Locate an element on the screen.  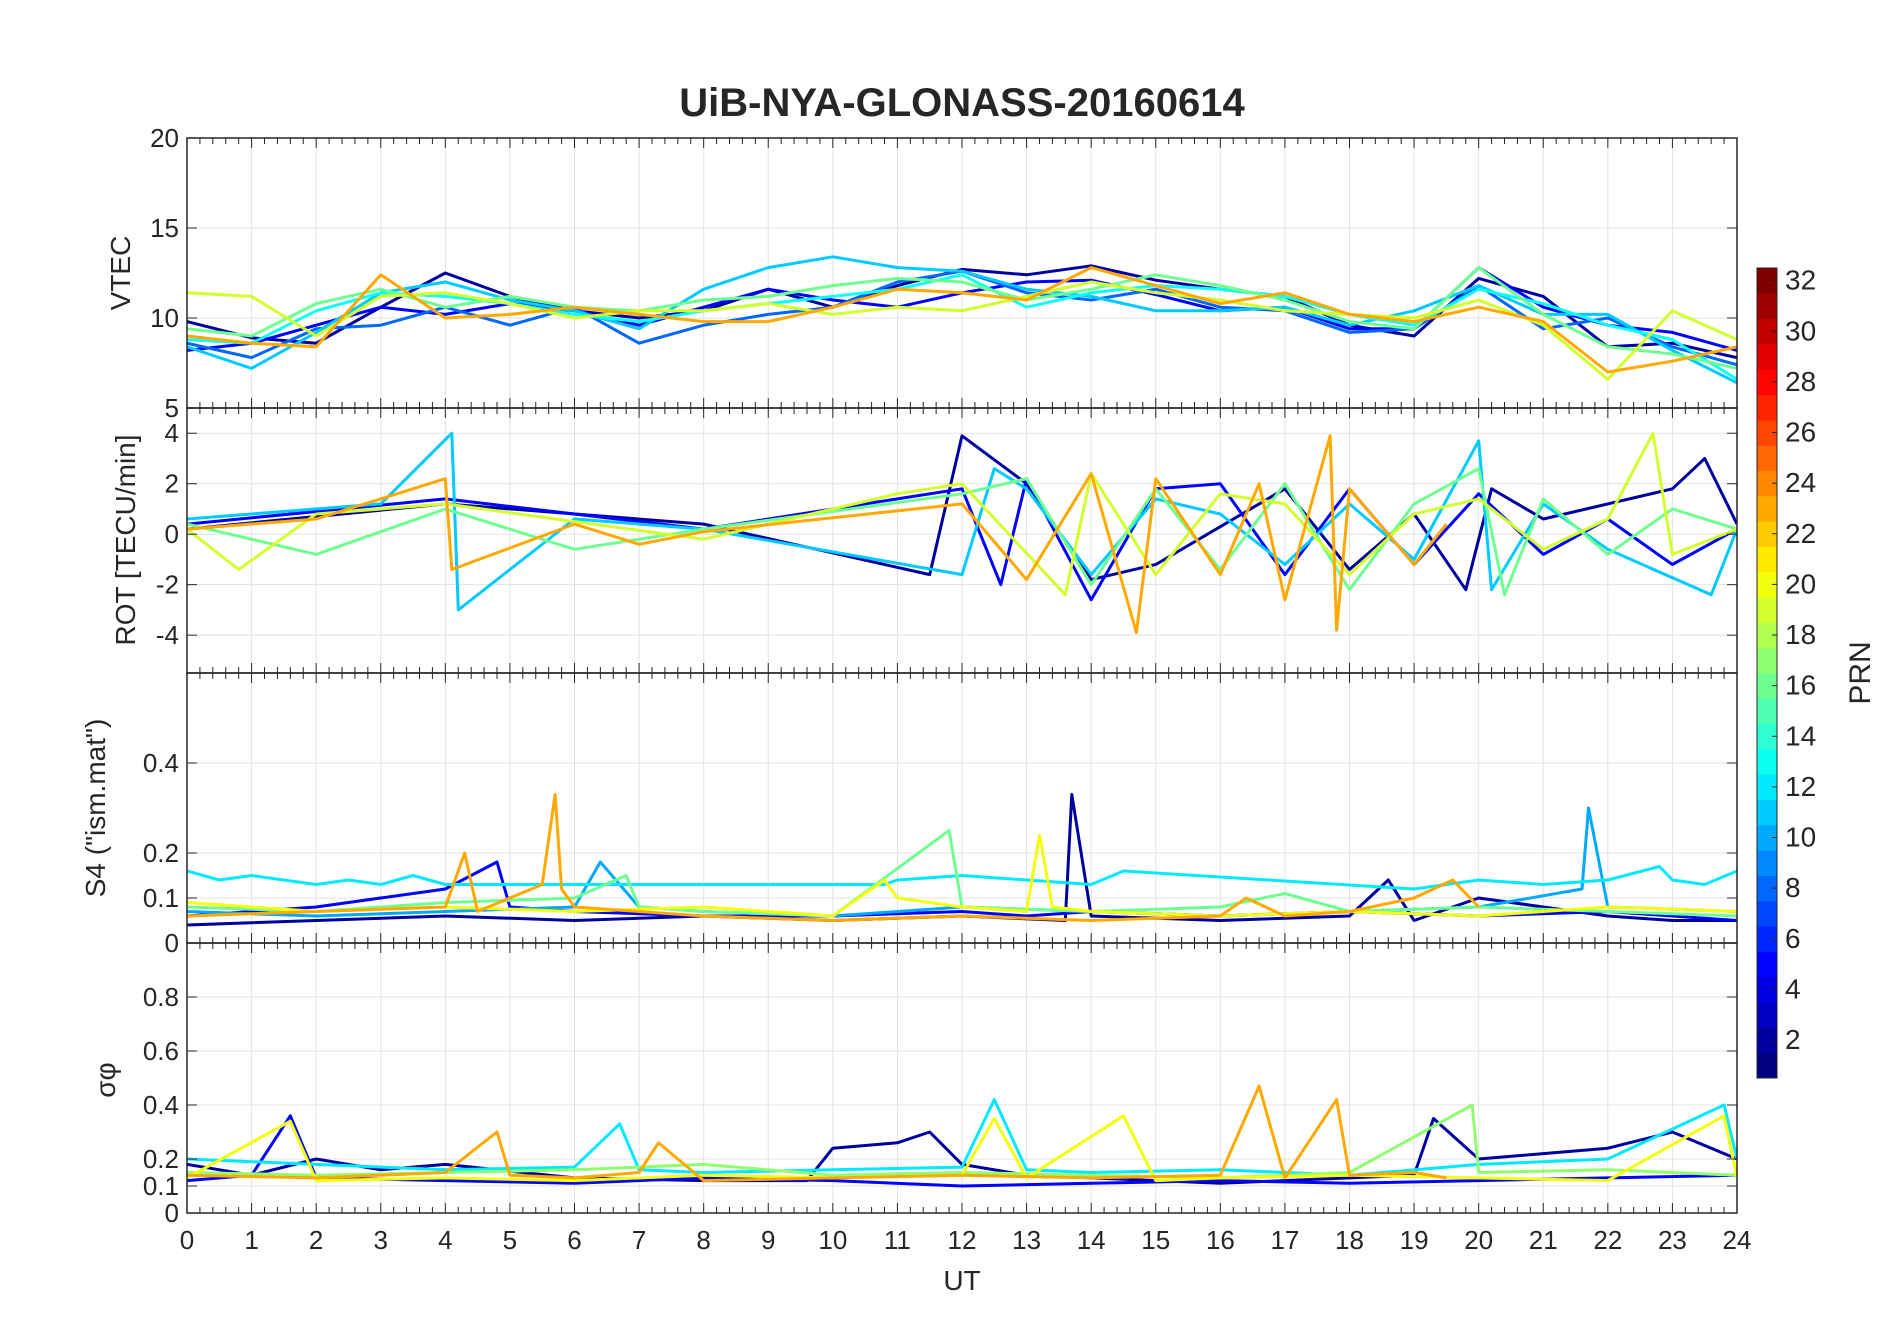
colorbar-tick-label: 4 is located at coordinates (1793, 988).